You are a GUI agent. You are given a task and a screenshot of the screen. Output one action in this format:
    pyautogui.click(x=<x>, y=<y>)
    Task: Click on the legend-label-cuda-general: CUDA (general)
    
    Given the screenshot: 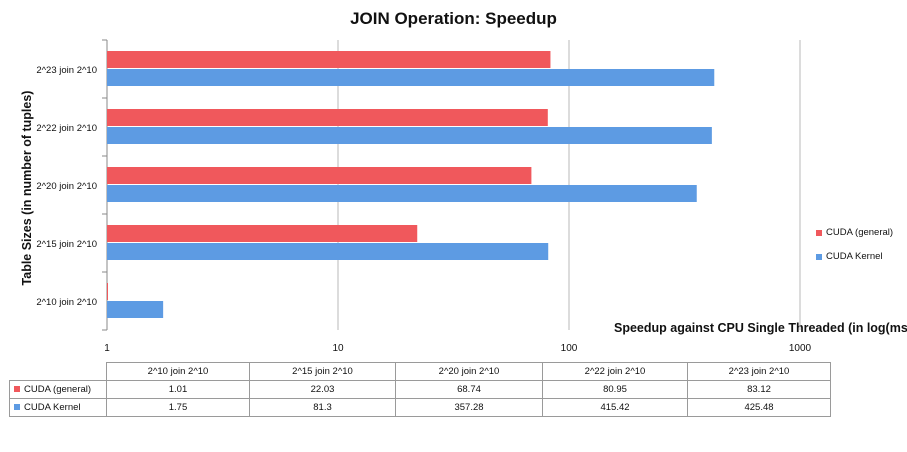 What is the action you would take?
    pyautogui.click(x=860, y=232)
    